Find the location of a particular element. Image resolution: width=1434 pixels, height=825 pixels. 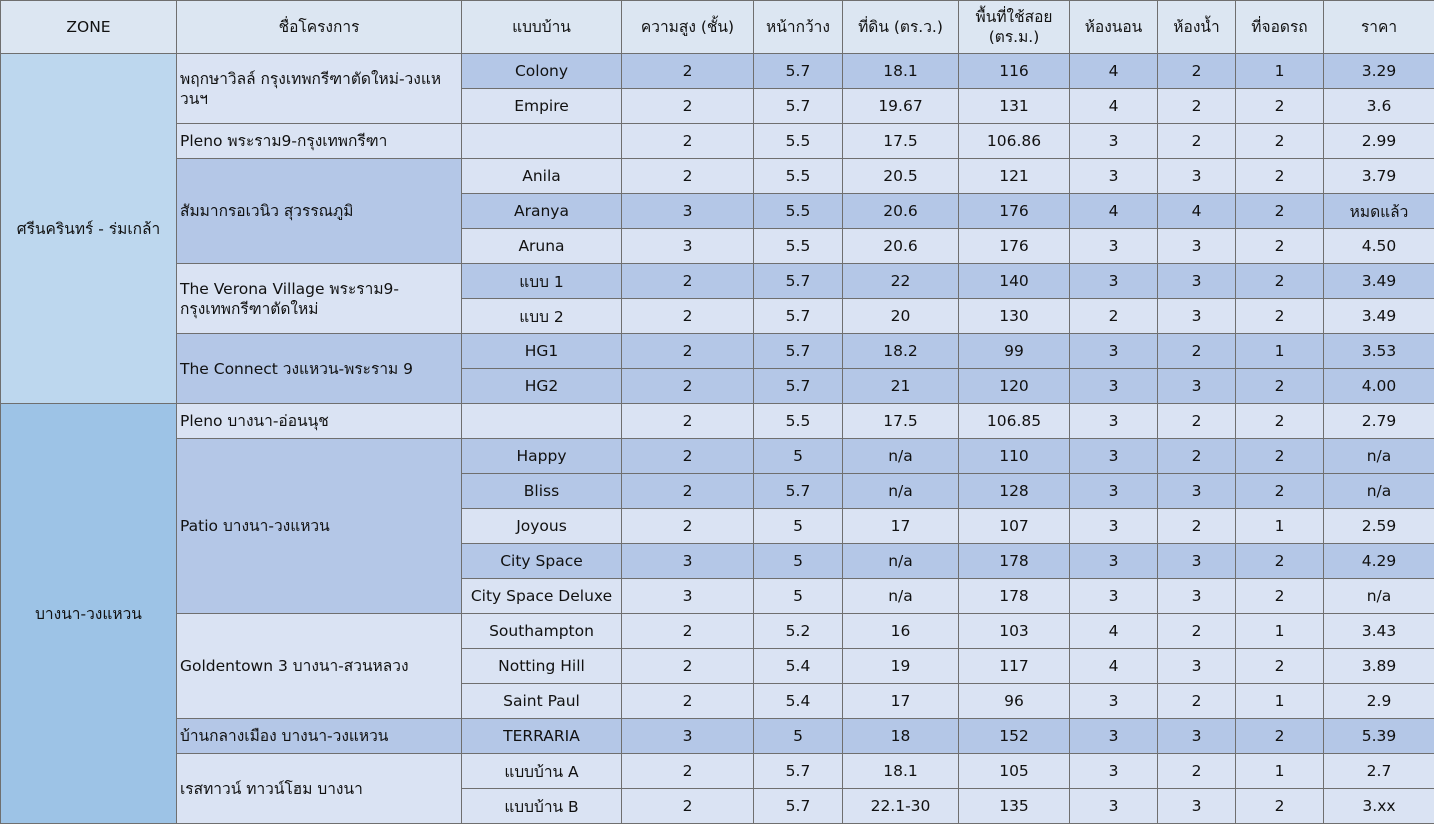

header-area-line1: พื้นที่ใช้สอย is located at coordinates (1014, 17).